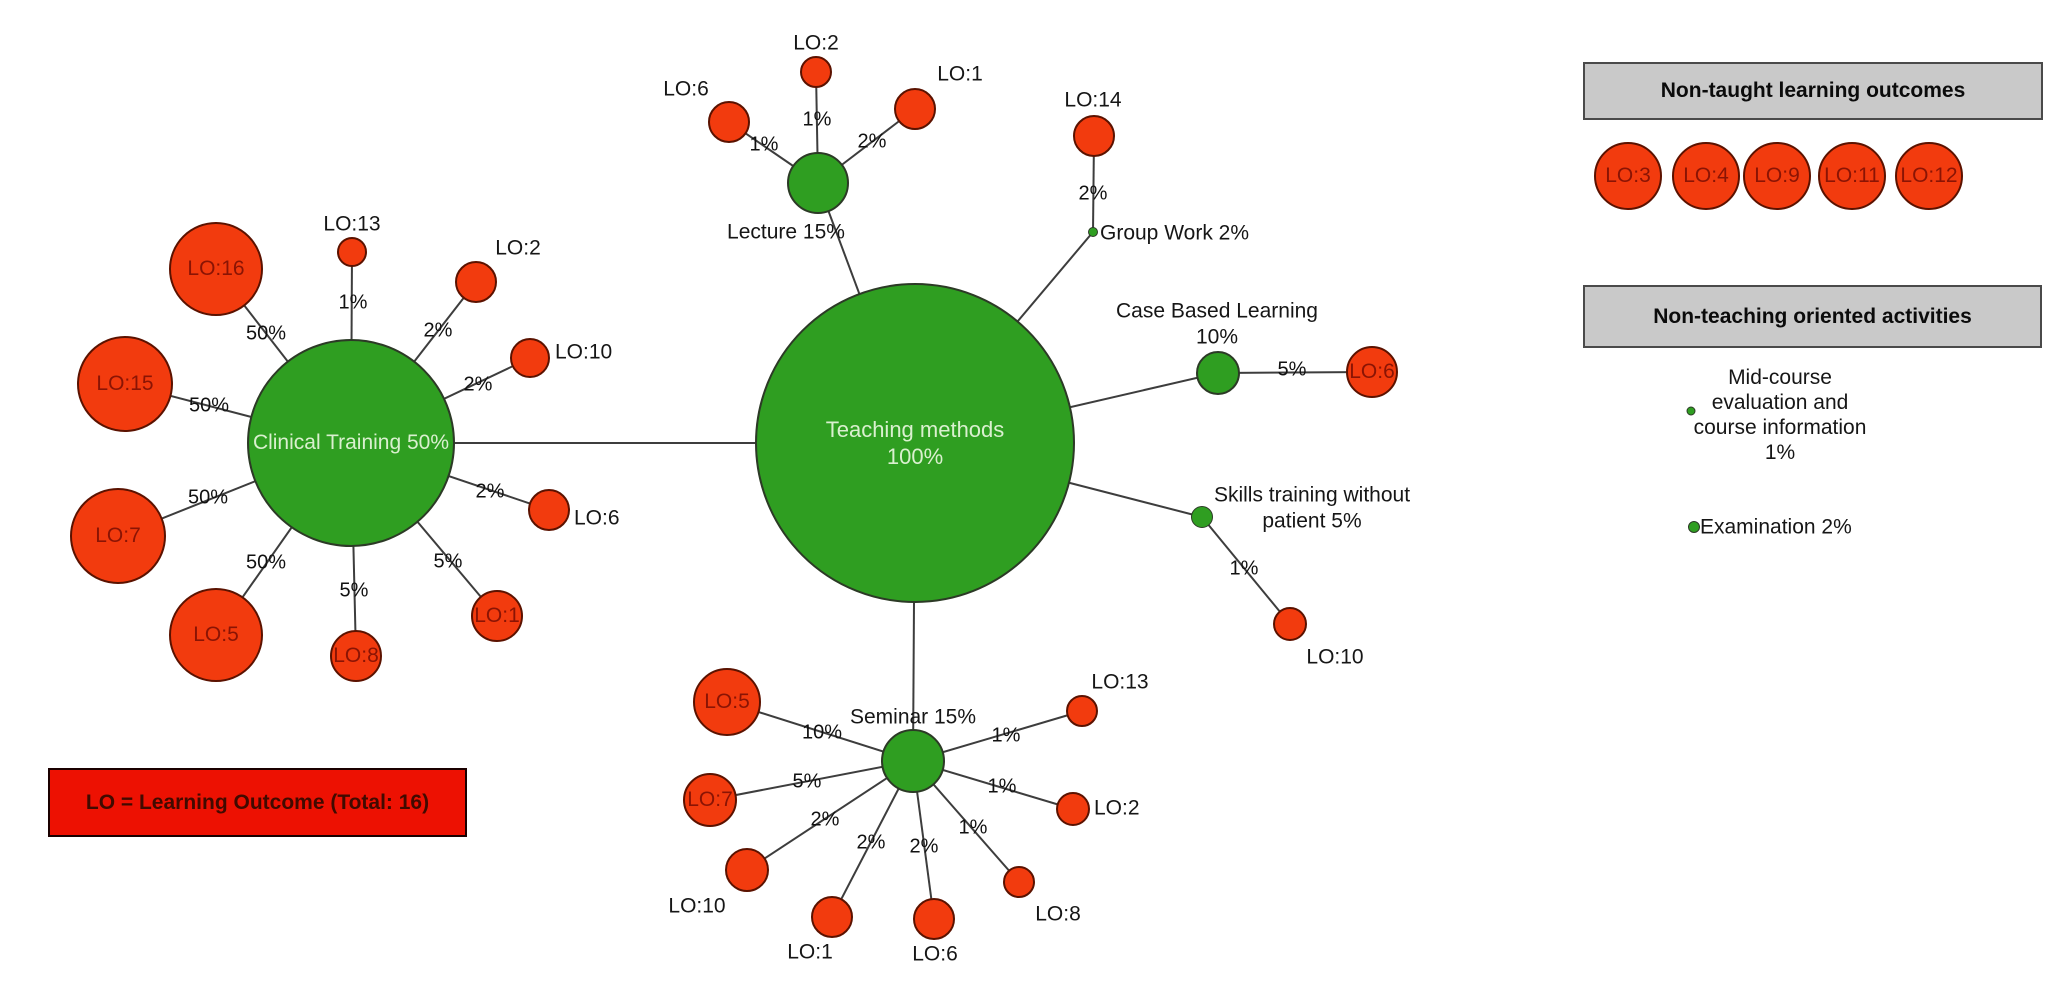 This screenshot has width=2059, height=1001. I want to click on node-seminar-lo10, so click(747, 870).